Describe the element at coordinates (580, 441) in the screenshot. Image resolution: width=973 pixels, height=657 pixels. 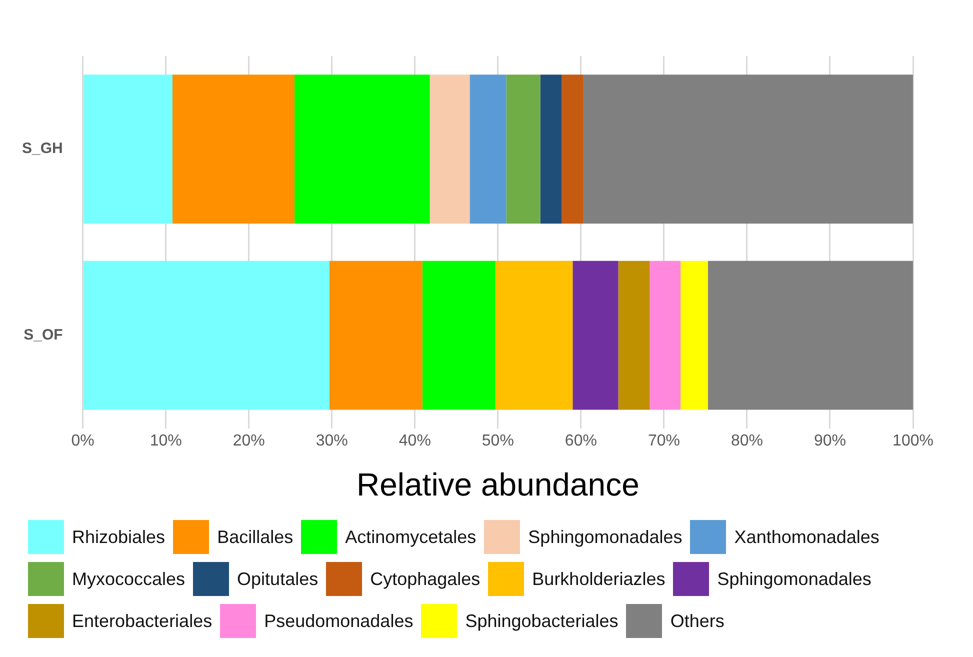
I see `x-tick-label: 60%` at that location.